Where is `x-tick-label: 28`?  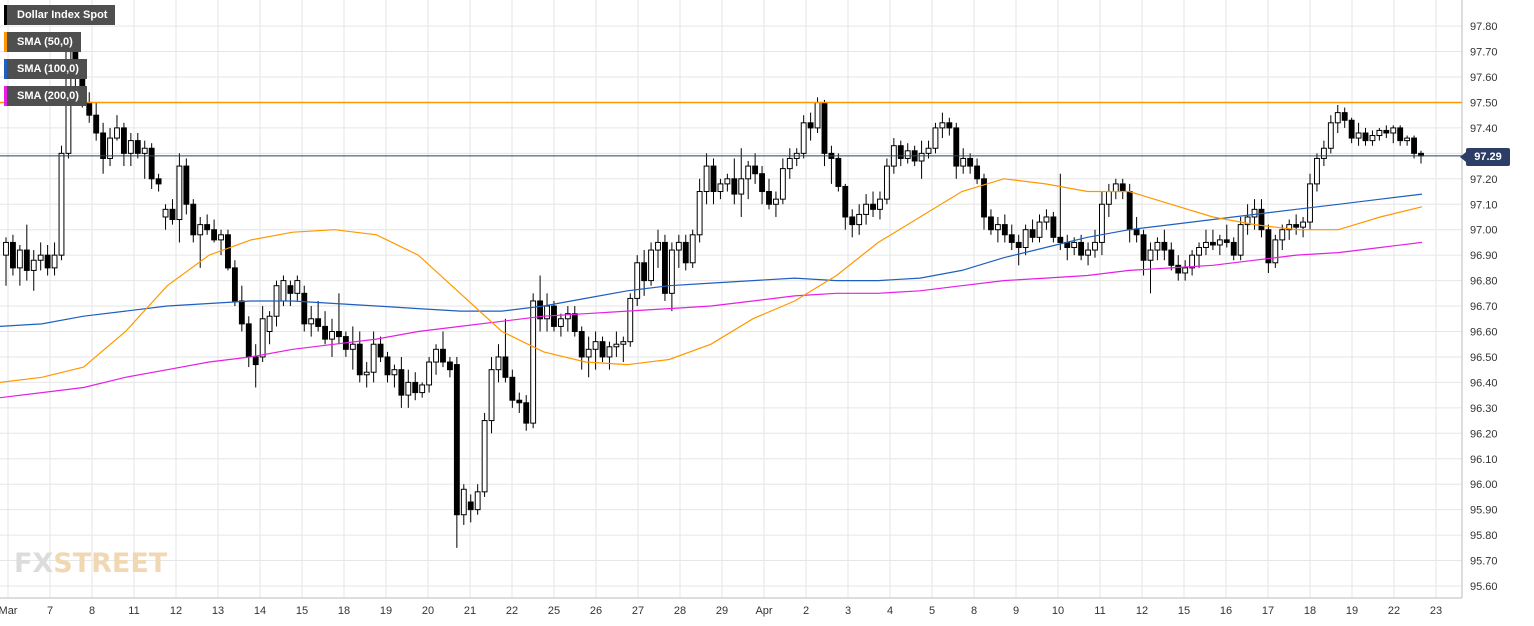
x-tick-label: 28 is located at coordinates (680, 611).